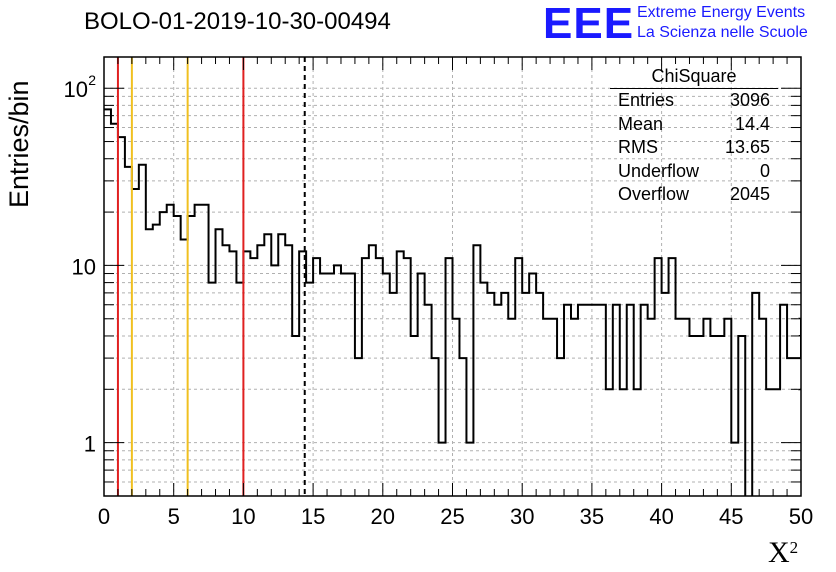  Describe the element at coordinates (383, 516) in the screenshot. I see `x-tick-label: 20` at that location.